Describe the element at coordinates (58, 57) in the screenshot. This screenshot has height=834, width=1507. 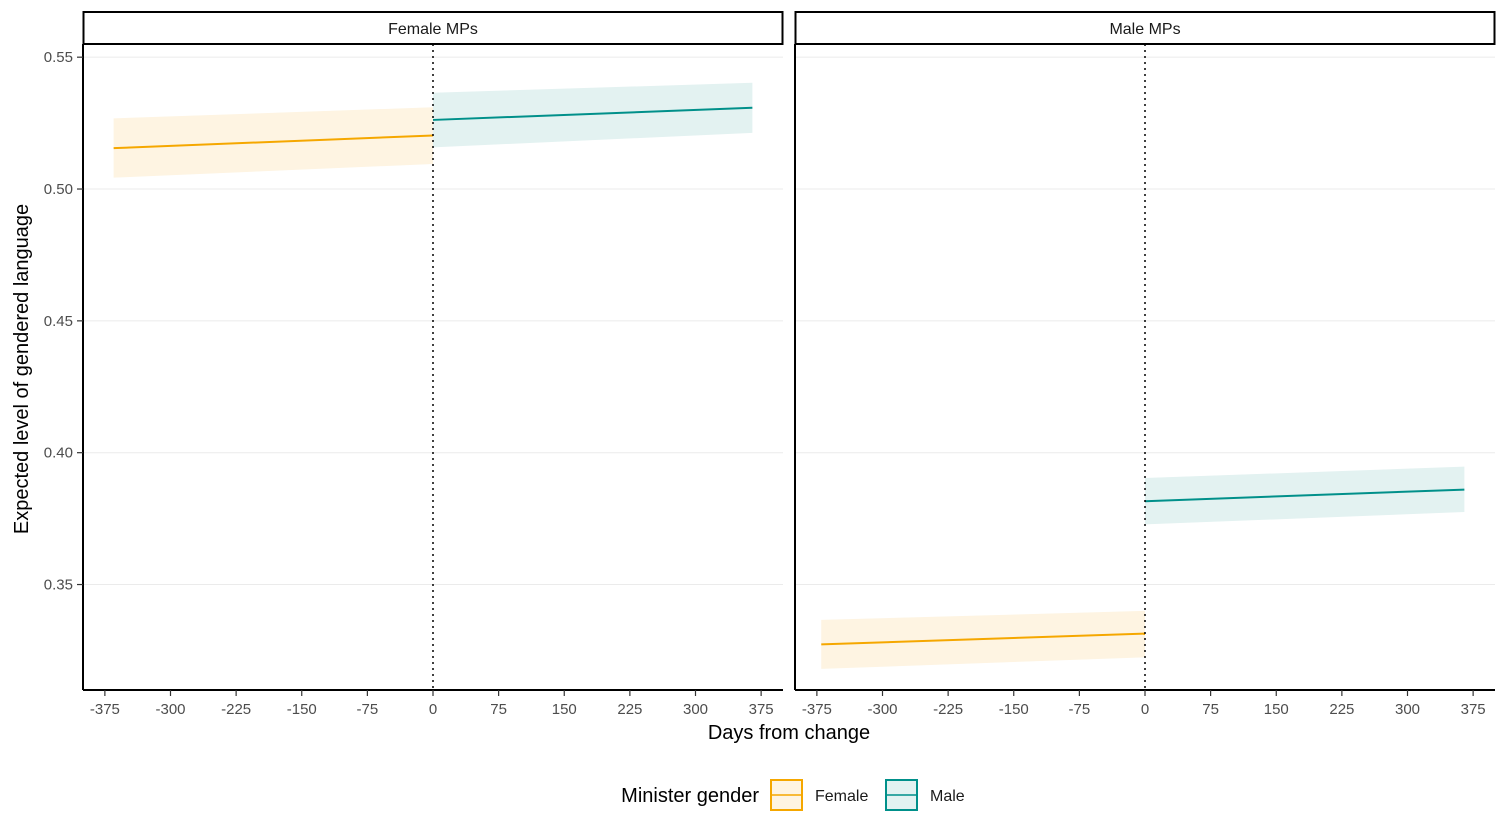
I see `y-tick-label: 0.55` at that location.